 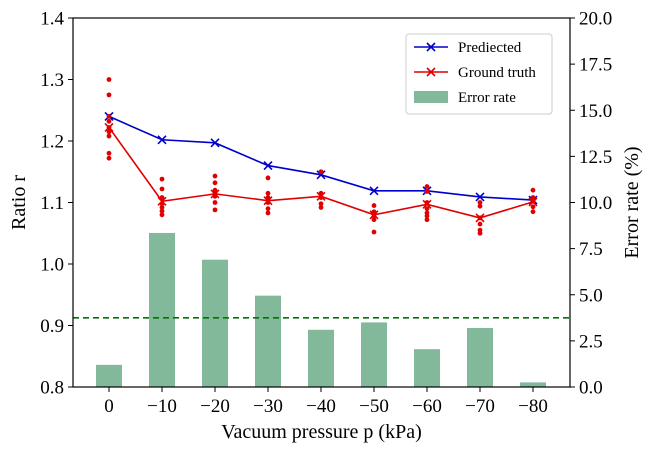 I want to click on prediected-marker-7-stroke-b, so click(x=480, y=197).